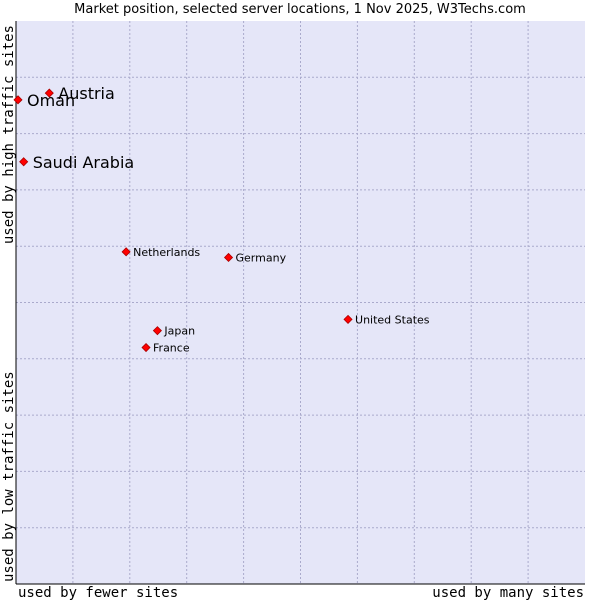  Describe the element at coordinates (228, 257) in the screenshot. I see `point-marker-germany` at that location.